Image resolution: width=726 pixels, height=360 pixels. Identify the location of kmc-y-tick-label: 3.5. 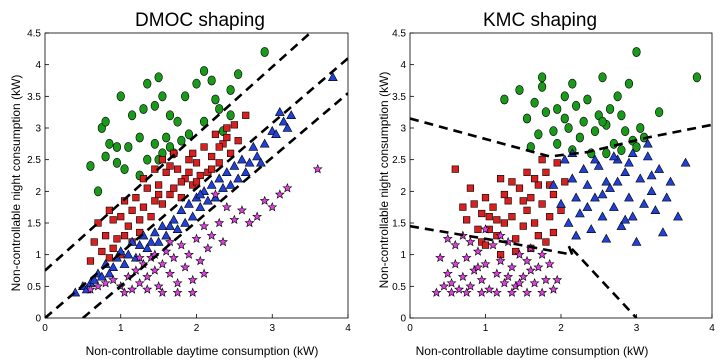
(399, 97).